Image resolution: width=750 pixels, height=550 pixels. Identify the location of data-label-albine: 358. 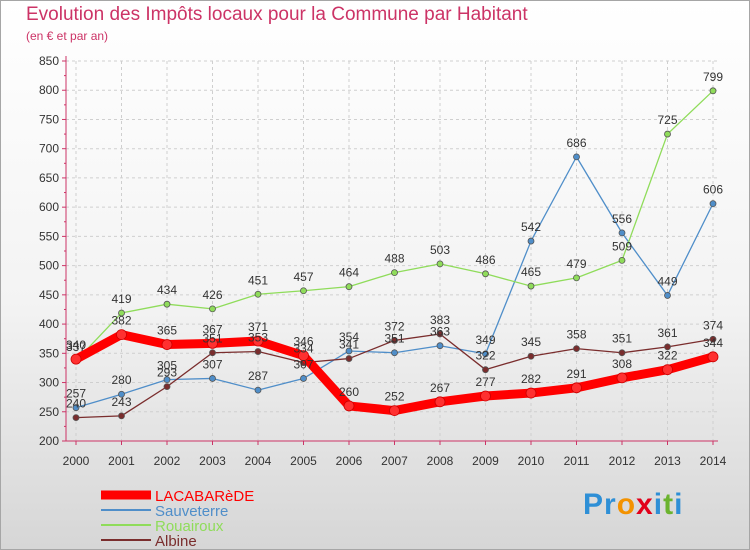
(576, 335).